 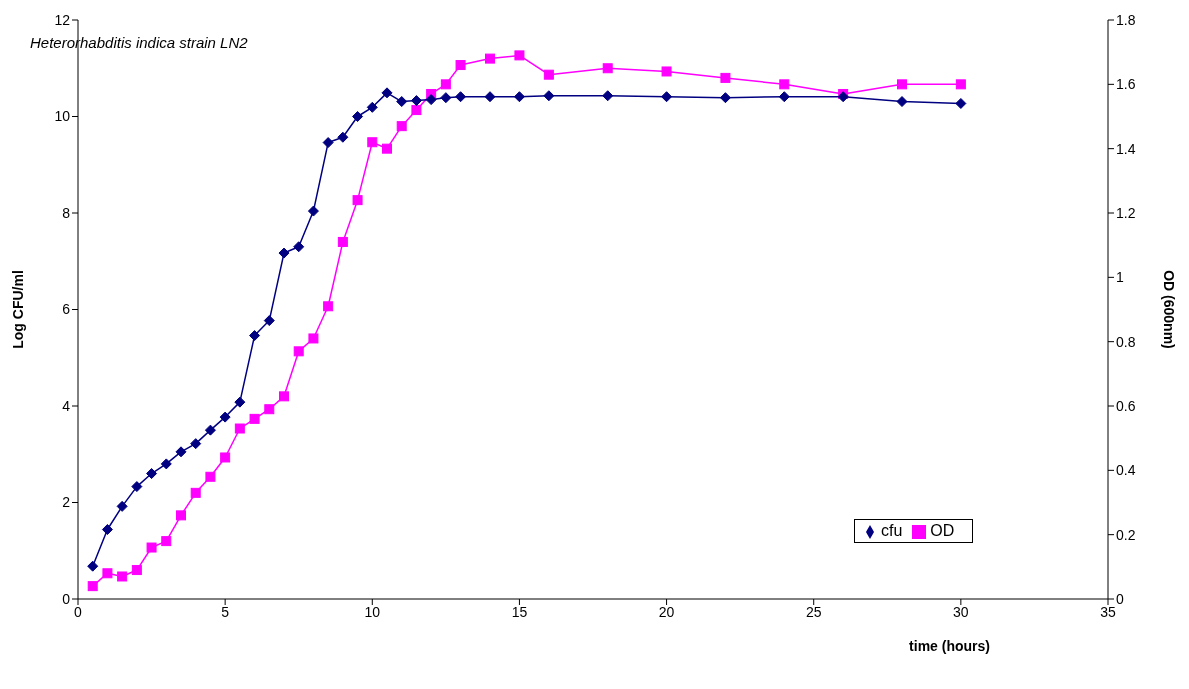 What do you see at coordinates (1126, 470) in the screenshot?
I see `y2-tick-label: 0.4` at bounding box center [1126, 470].